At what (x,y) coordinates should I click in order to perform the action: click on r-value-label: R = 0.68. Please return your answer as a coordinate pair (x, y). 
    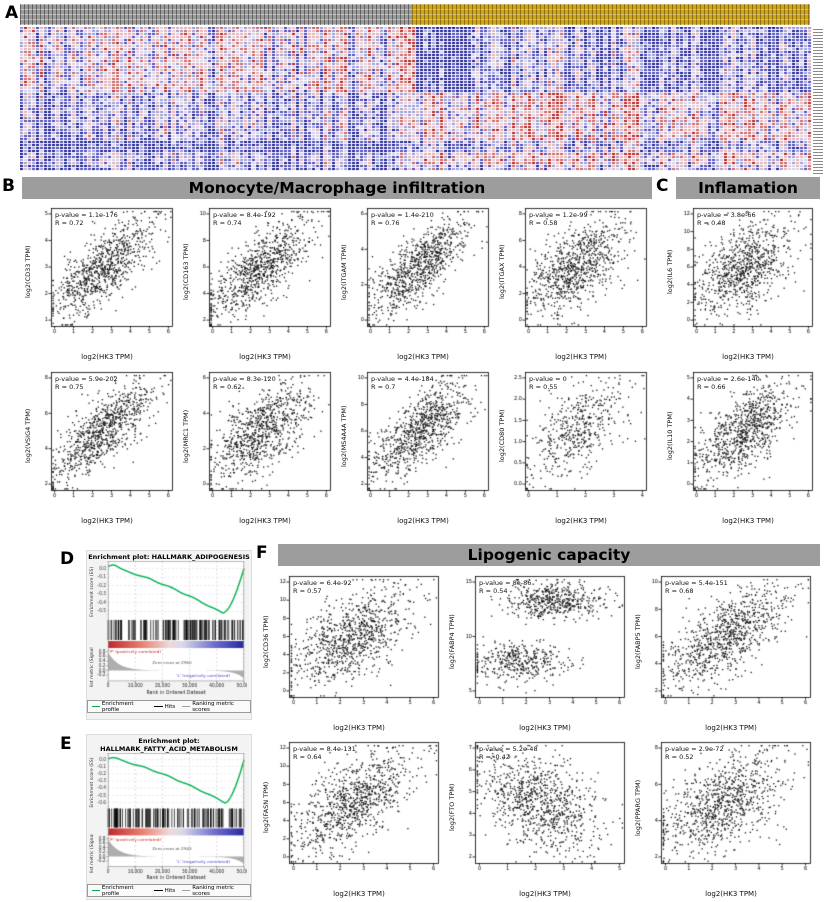
    Looking at the image, I should click on (679, 590).